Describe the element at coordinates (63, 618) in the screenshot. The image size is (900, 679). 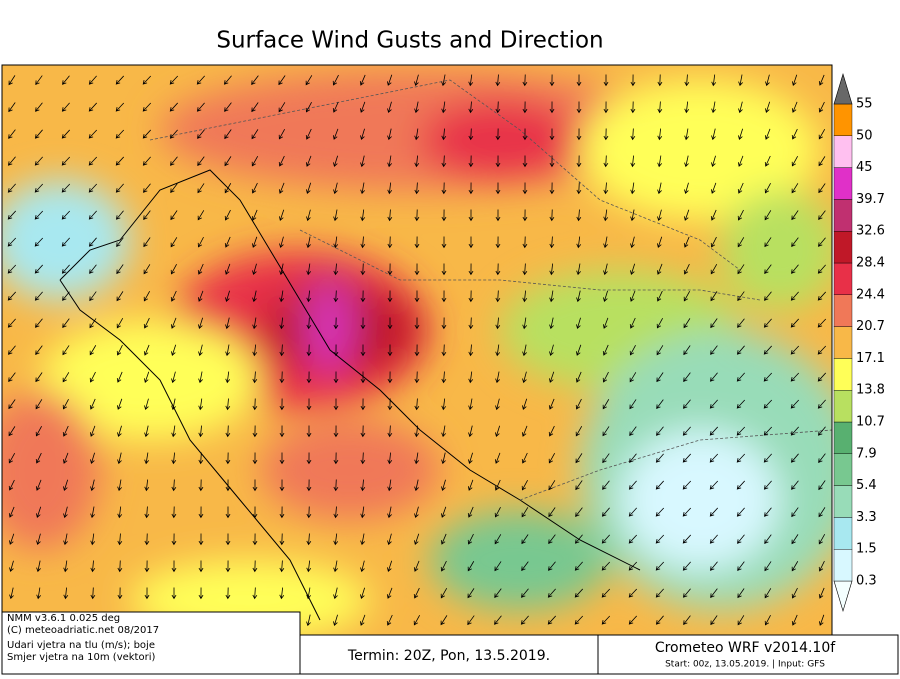
I see `model-info: NMM v3.6.1 0.025 deg` at that location.